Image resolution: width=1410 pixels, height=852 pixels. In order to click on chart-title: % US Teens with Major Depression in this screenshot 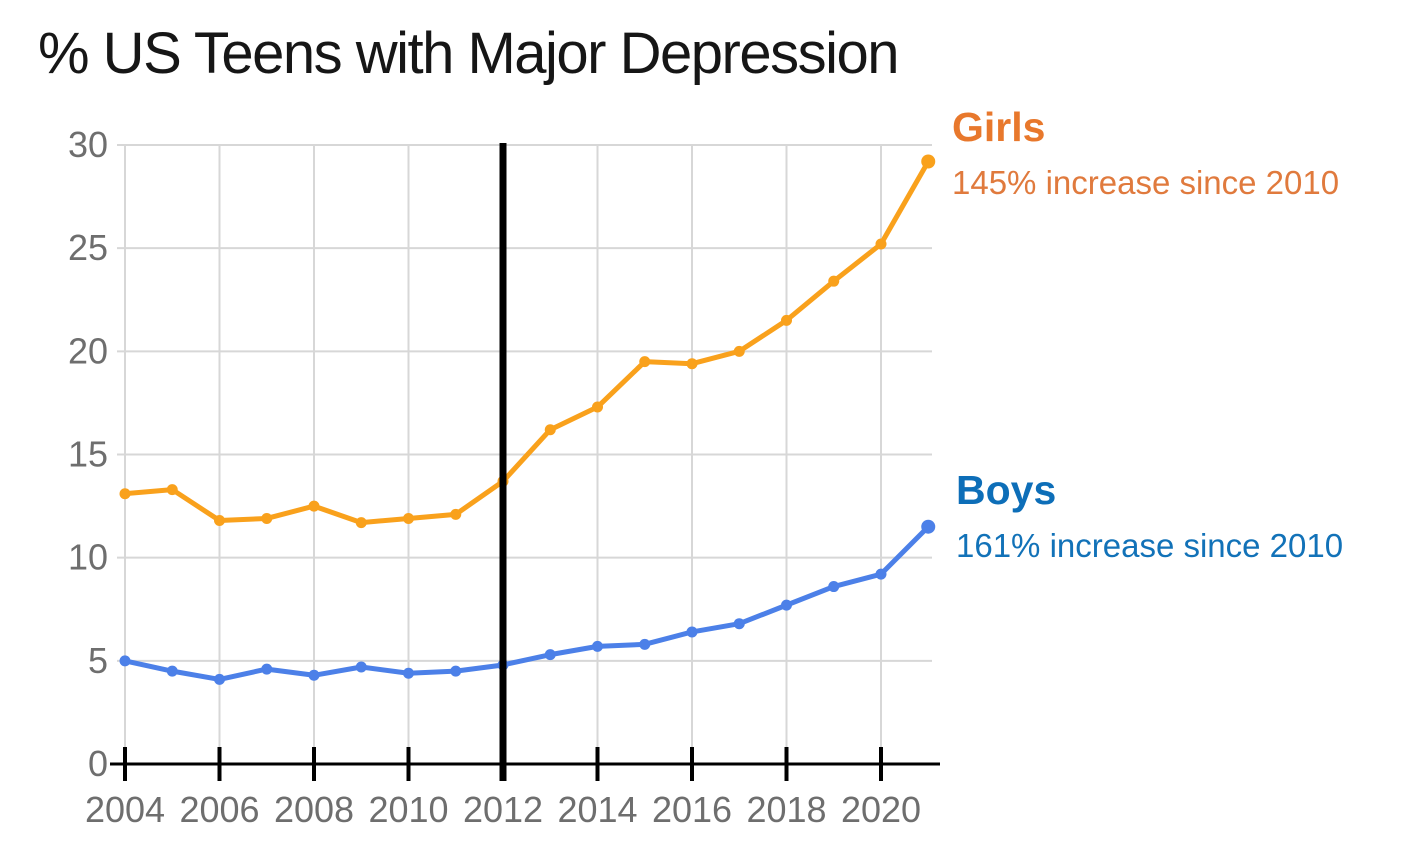, I will do `click(468, 53)`.